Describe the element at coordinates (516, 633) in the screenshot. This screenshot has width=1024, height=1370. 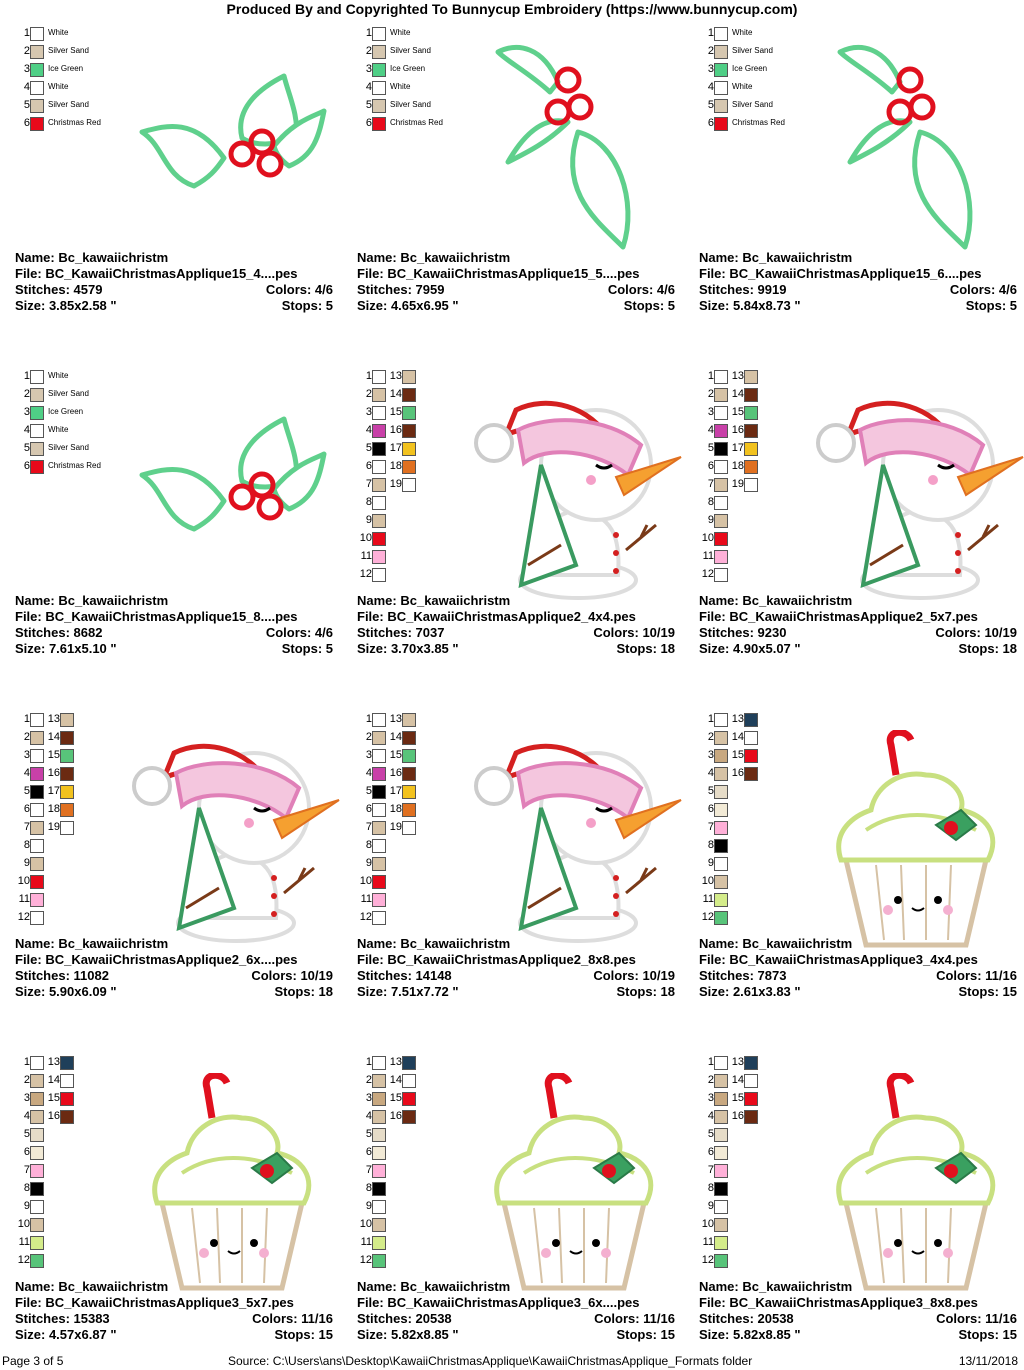
I see `stitches-row: Stitches: 7037 Colors: 10/19` at that location.